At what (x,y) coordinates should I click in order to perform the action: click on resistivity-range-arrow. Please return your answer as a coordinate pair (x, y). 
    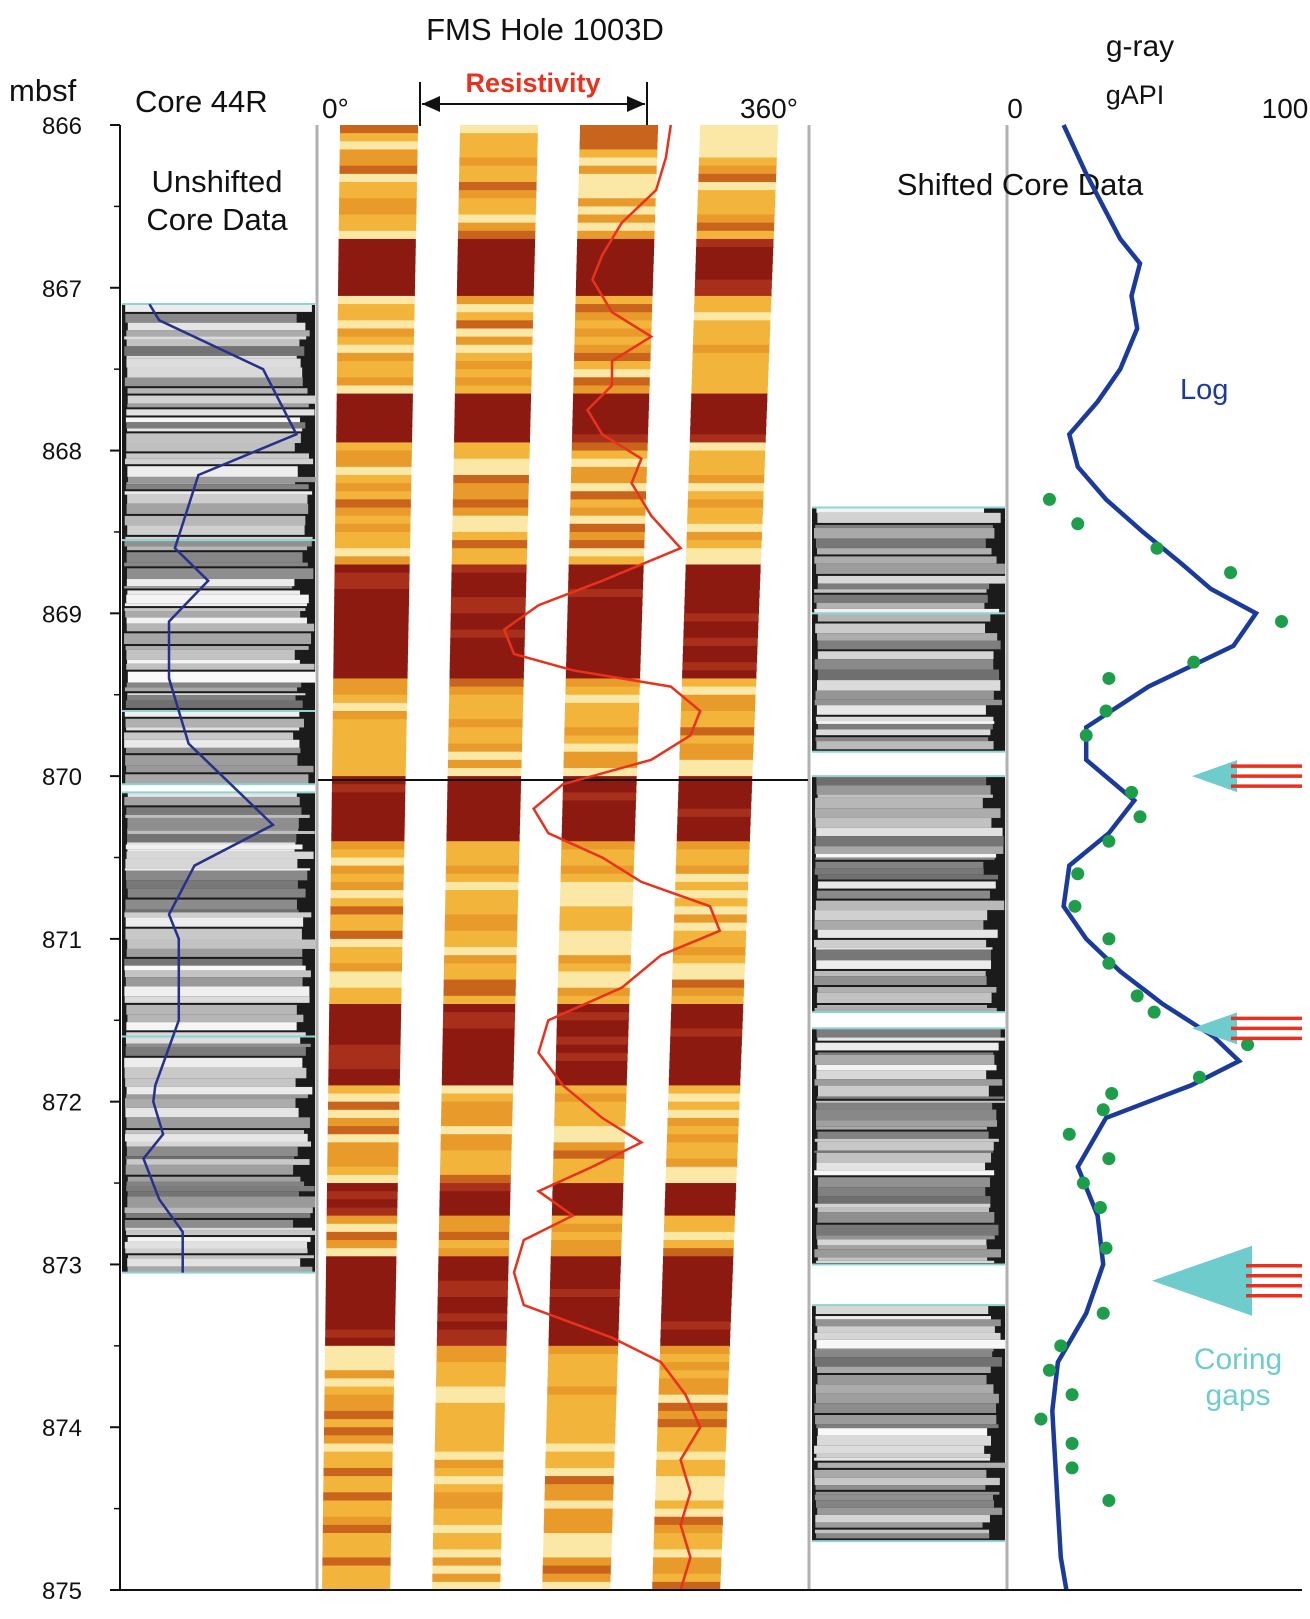
    Looking at the image, I should click on (533, 104).